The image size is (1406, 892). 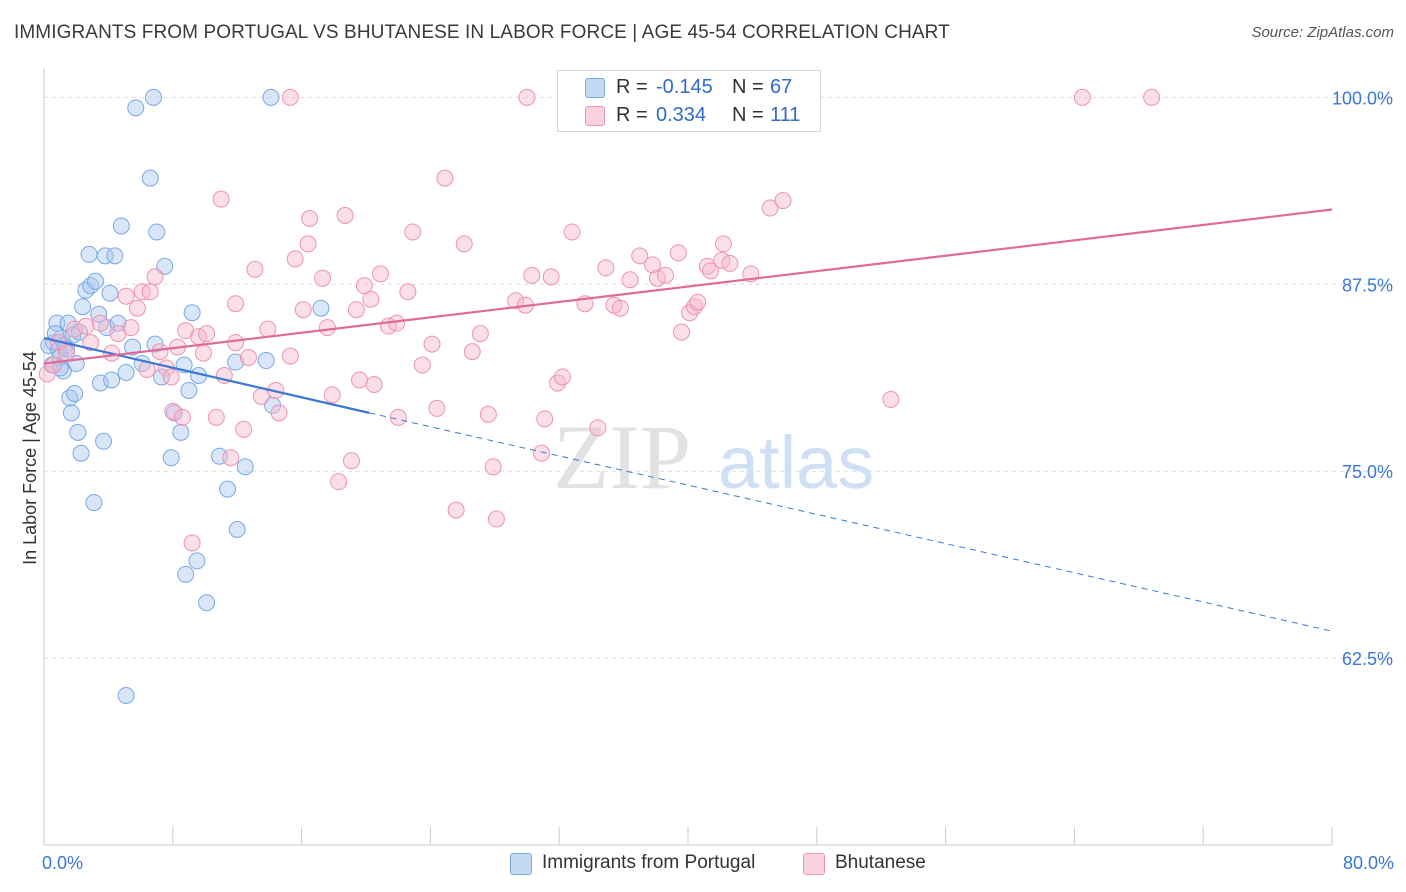 I want to click on r-label: R =, so click(x=632, y=115).